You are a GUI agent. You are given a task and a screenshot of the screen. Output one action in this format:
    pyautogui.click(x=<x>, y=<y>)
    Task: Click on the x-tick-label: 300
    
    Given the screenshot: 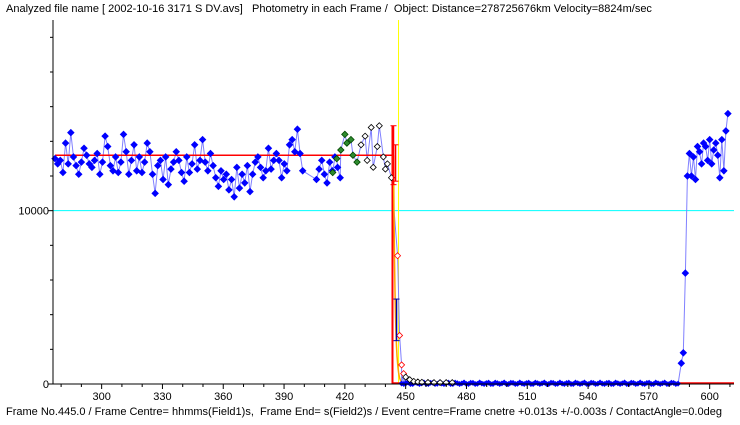 What is the action you would take?
    pyautogui.click(x=101, y=397)
    